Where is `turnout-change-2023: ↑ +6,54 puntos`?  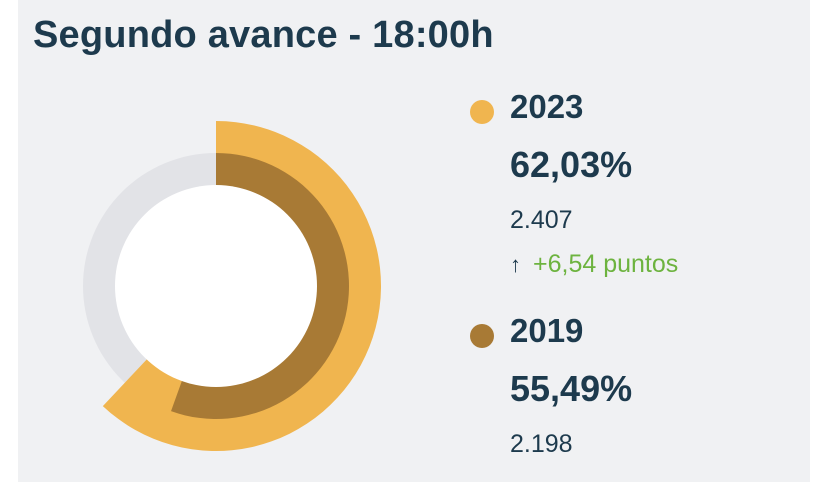 turnout-change-2023: ↑ +6,54 puntos is located at coordinates (594, 264).